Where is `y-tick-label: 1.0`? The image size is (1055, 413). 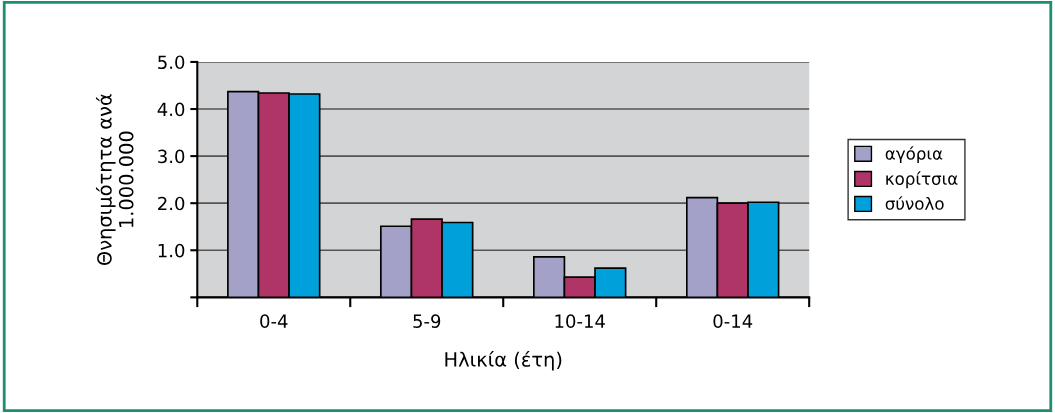 y-tick-label: 1.0 is located at coordinates (171, 250).